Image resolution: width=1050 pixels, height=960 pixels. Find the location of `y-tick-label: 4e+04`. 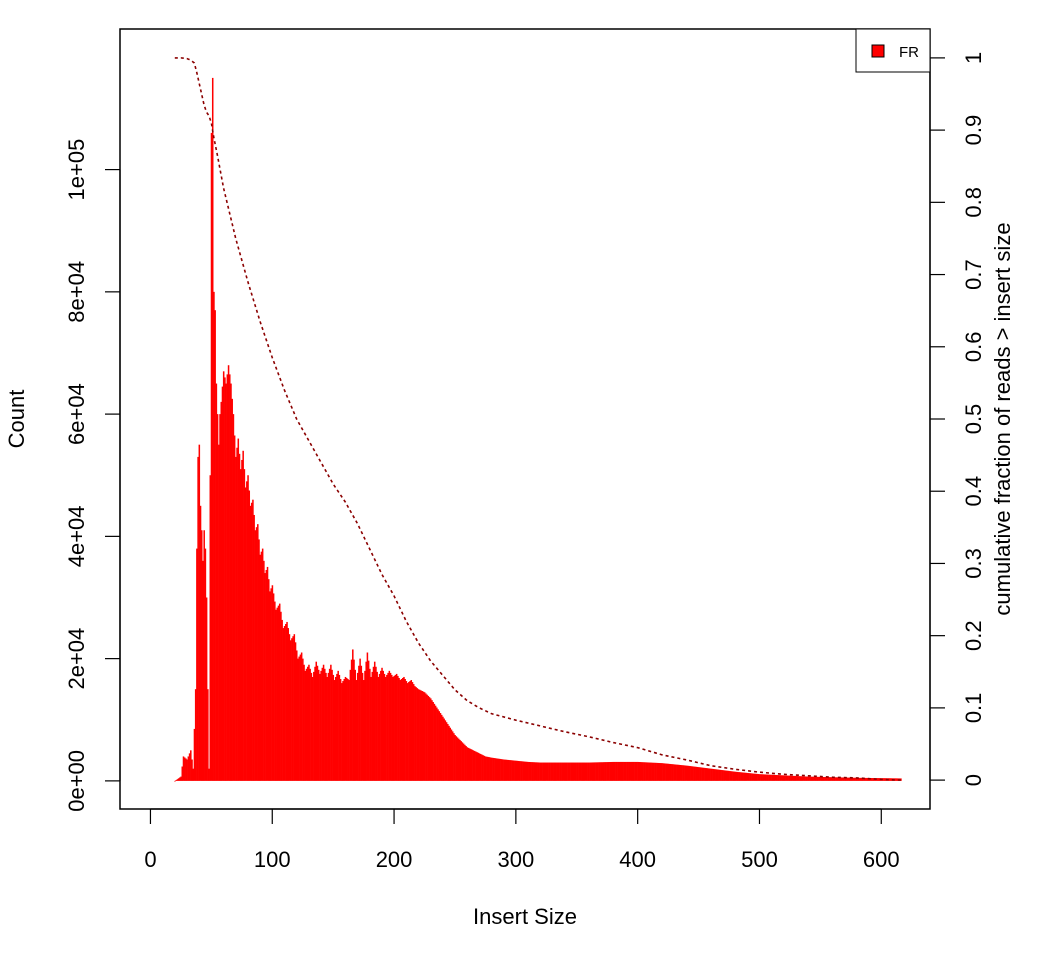

y-tick-label: 4e+04 is located at coordinates (76, 536).